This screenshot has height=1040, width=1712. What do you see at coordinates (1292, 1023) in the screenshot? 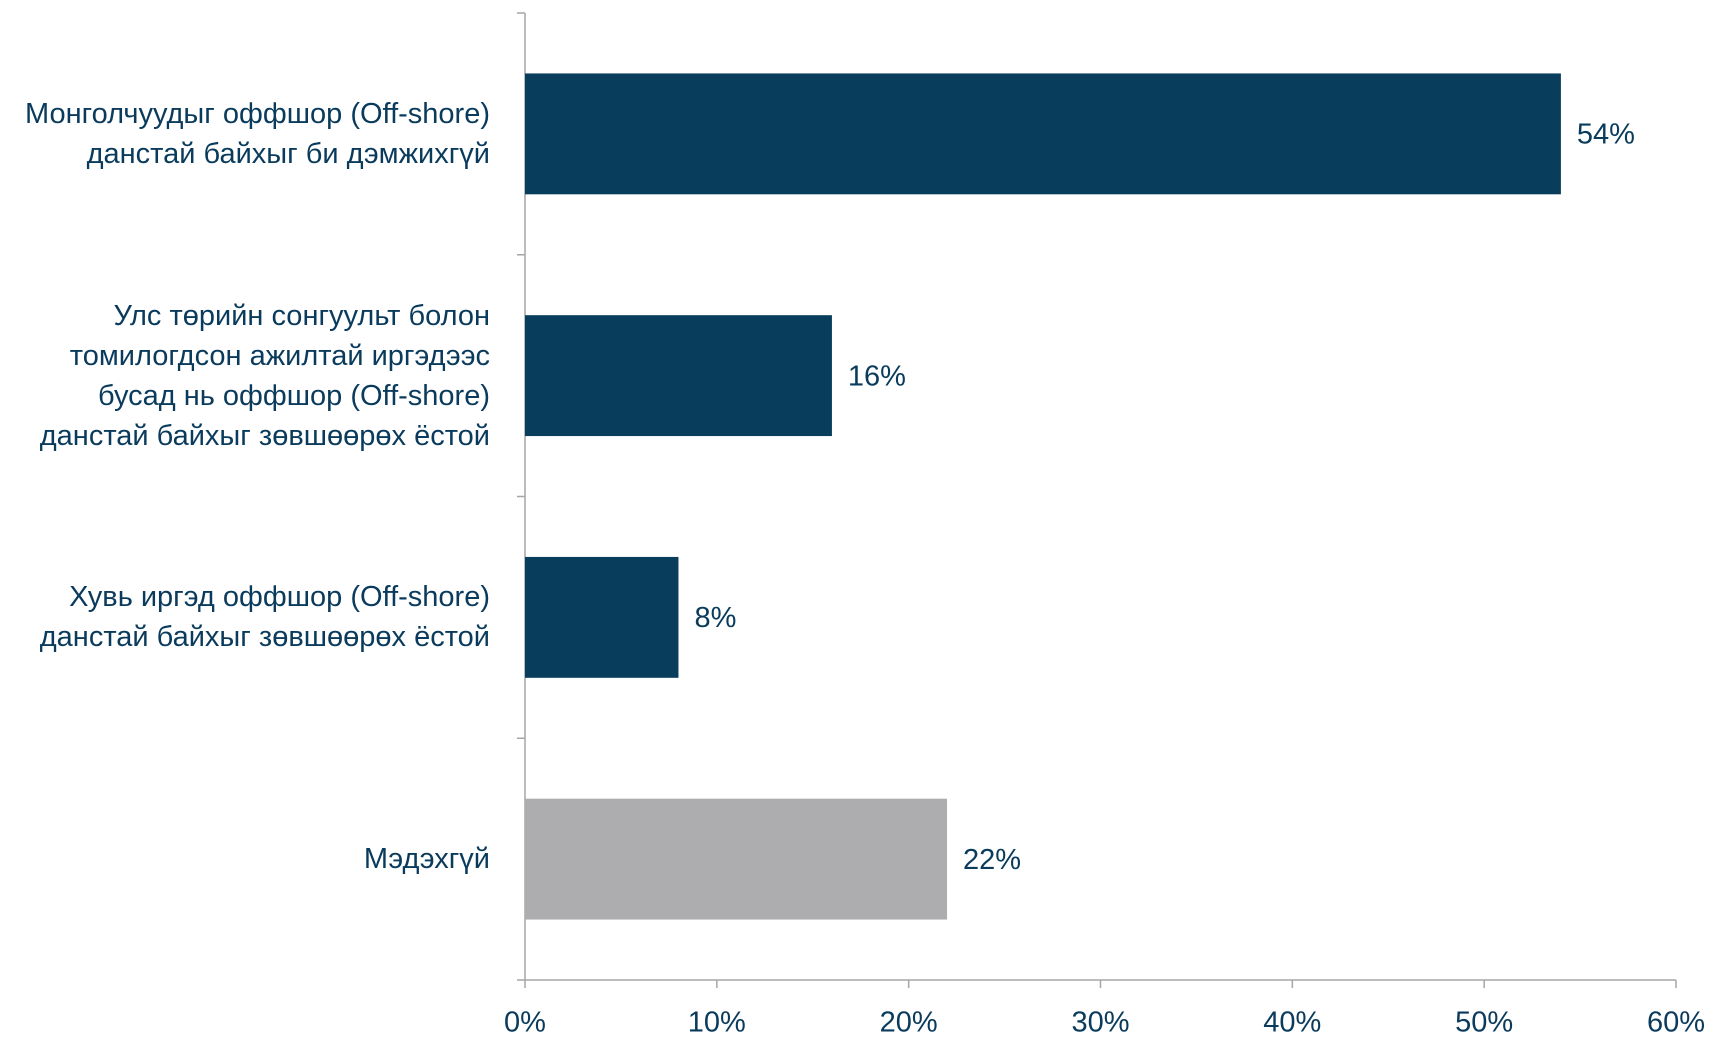
I see `x-tick-label: 40%` at bounding box center [1292, 1023].